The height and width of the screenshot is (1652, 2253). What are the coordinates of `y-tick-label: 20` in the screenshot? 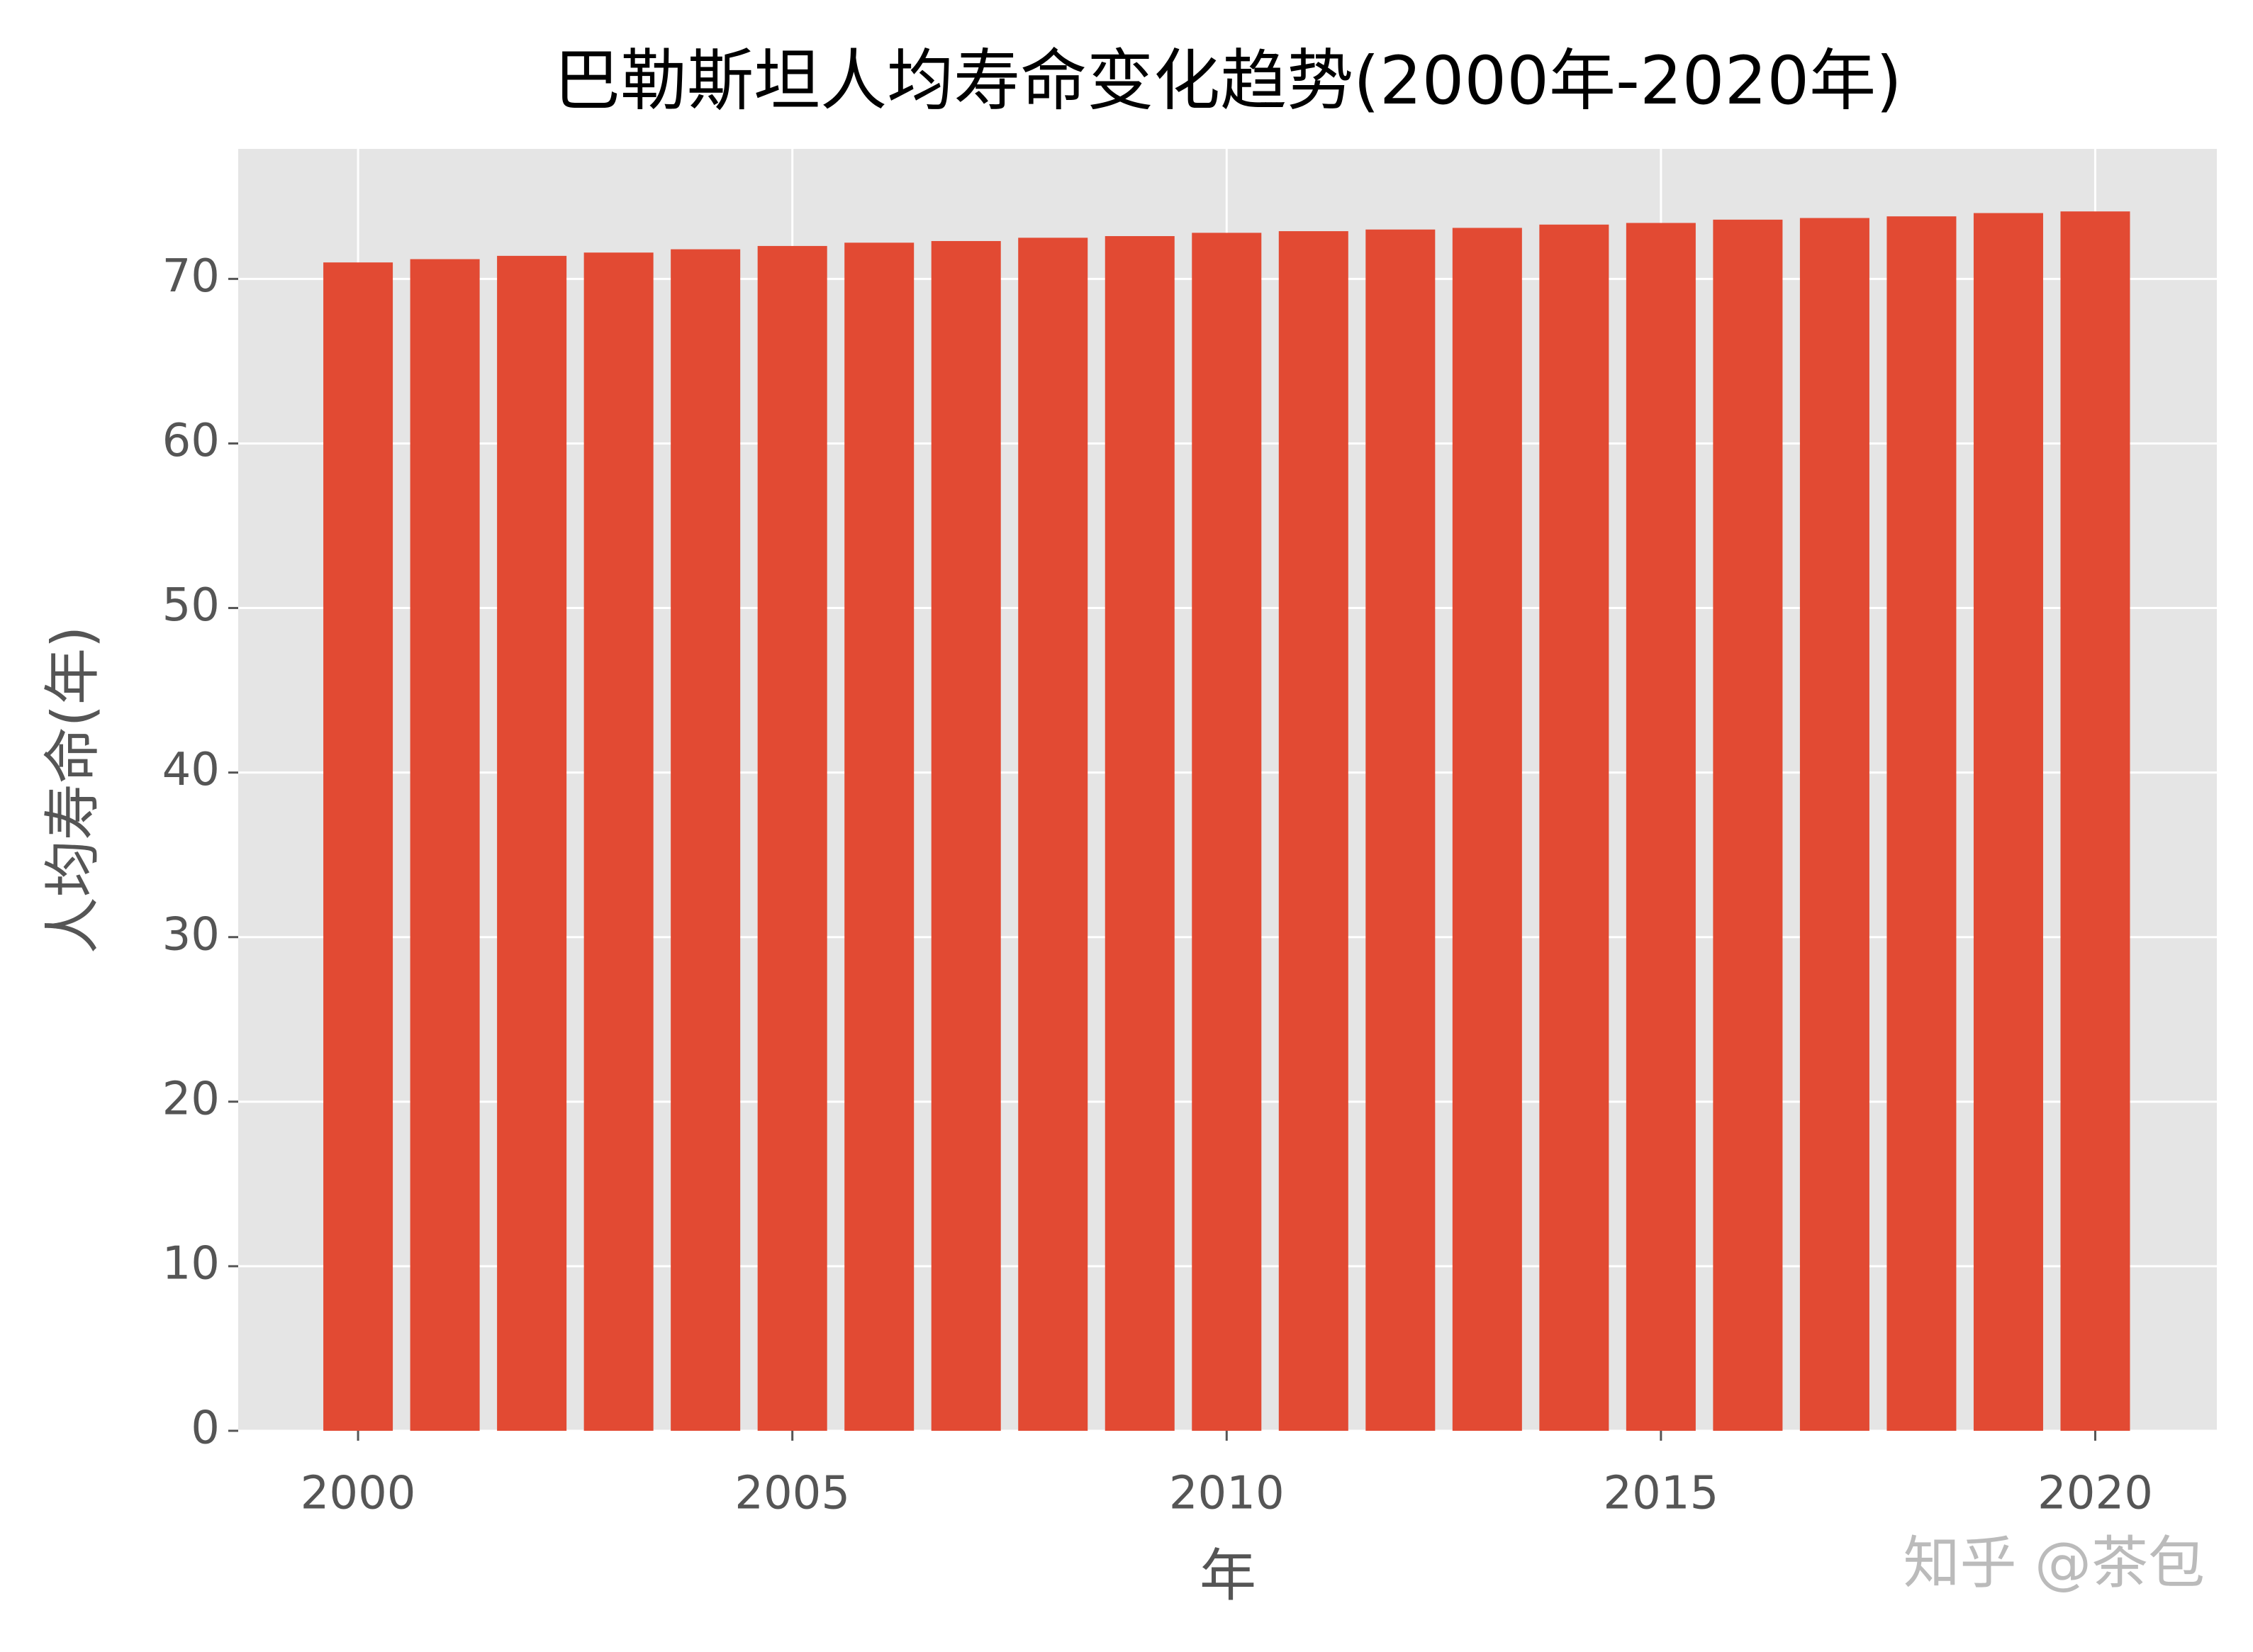 It's located at (191, 1099).